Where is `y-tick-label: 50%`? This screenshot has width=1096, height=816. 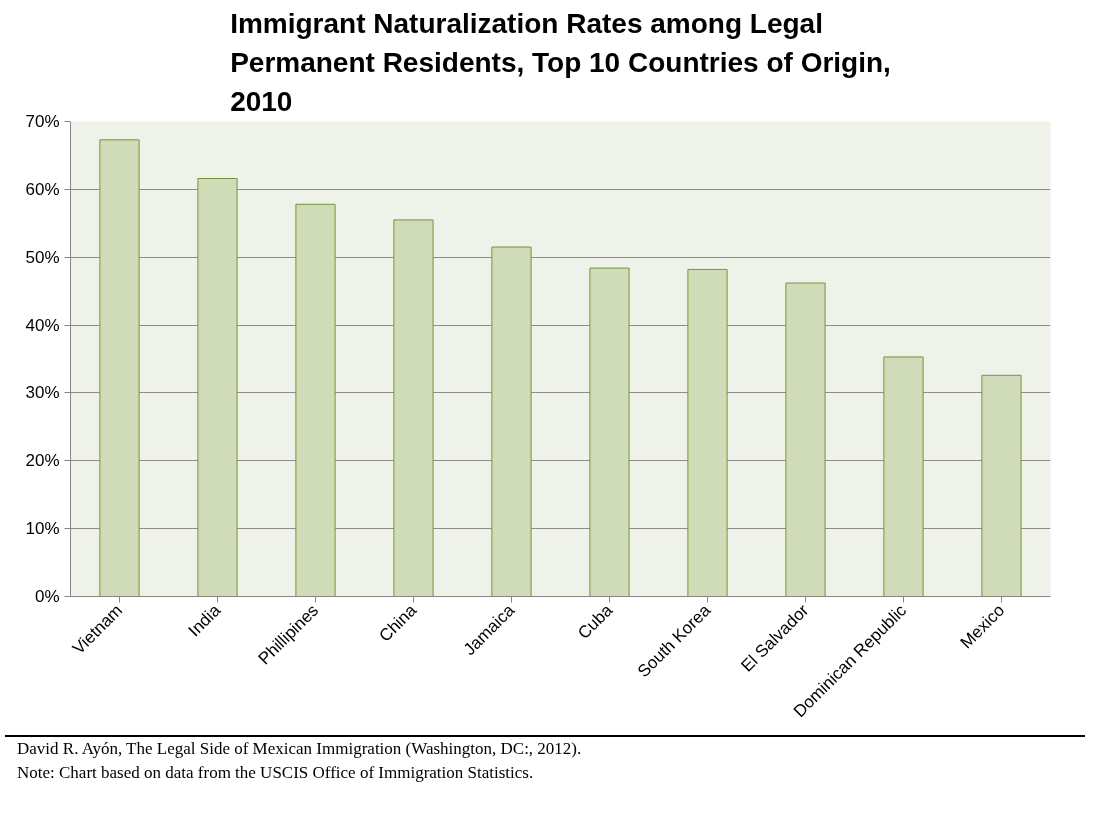
y-tick-label: 50% is located at coordinates (42, 257).